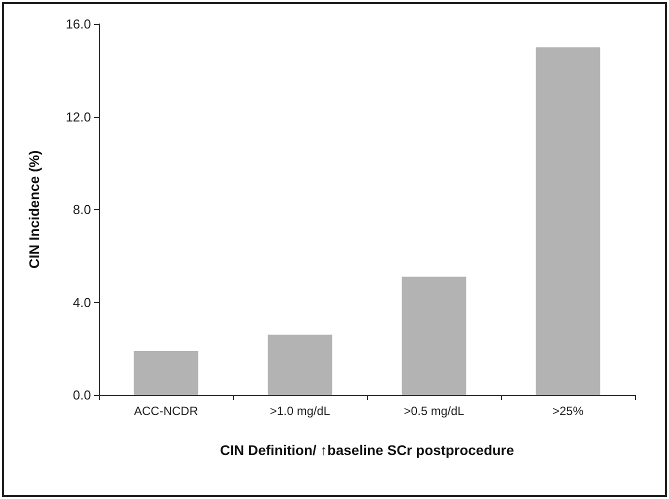 The height and width of the screenshot is (499, 669). What do you see at coordinates (78, 116) in the screenshot?
I see `y-tick-label: 12.0` at bounding box center [78, 116].